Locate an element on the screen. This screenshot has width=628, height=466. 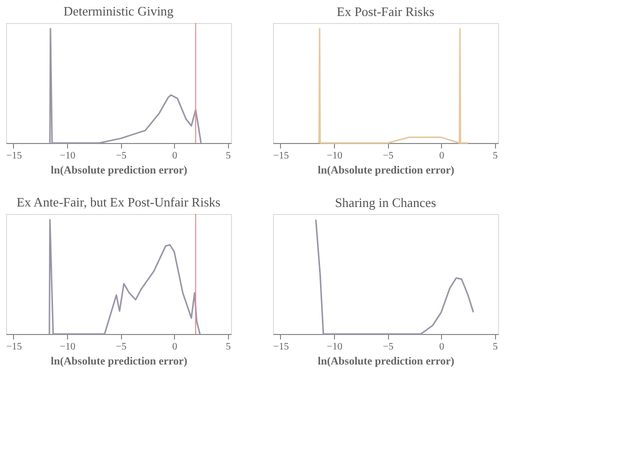
chart-title: Sharing in Chances is located at coordinates (385, 202).